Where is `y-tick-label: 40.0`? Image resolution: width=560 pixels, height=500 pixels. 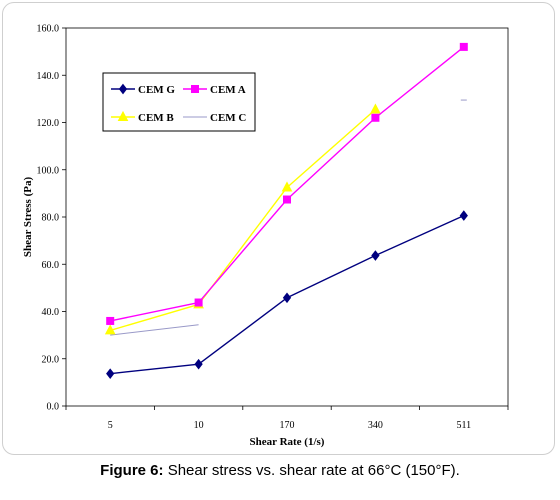 y-tick-label: 40.0 is located at coordinates (51, 312).